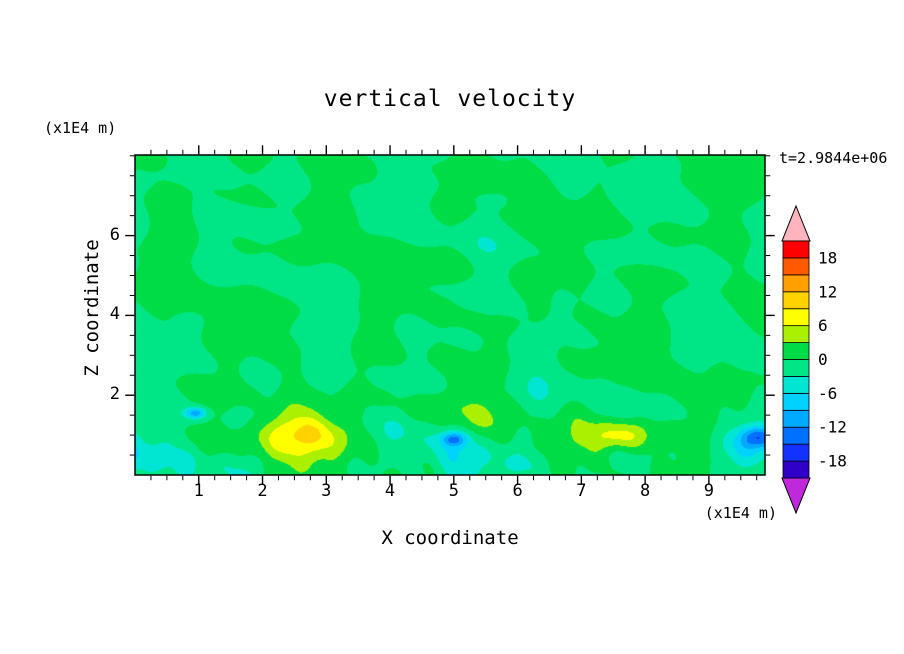 Image resolution: width=904 pixels, height=654 pixels. What do you see at coordinates (390, 491) in the screenshot?
I see `x-tick-label: 4` at bounding box center [390, 491].